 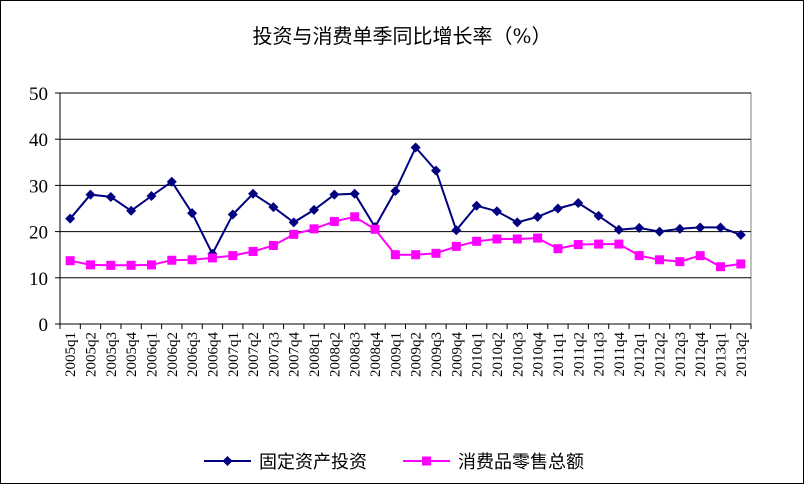 What do you see at coordinates (234, 354) in the screenshot?
I see `x-tick-label: 2007q1` at bounding box center [234, 354].